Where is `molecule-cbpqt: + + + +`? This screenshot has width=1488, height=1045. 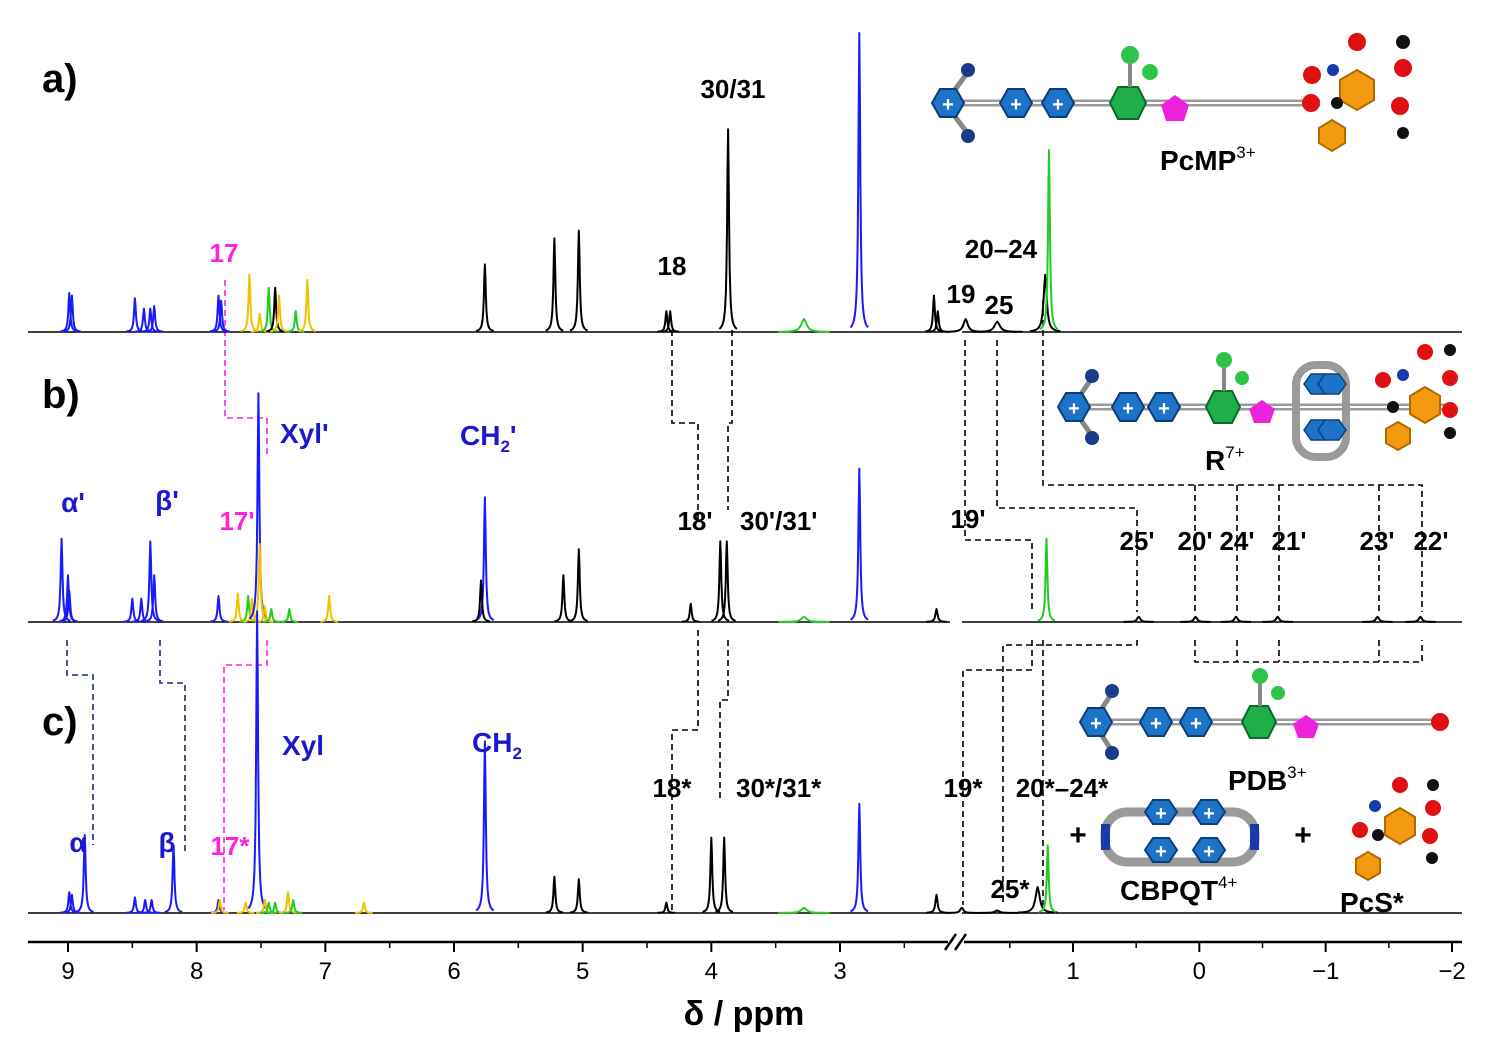 molecule-cbpqt: + + + + is located at coordinates (1180, 833).